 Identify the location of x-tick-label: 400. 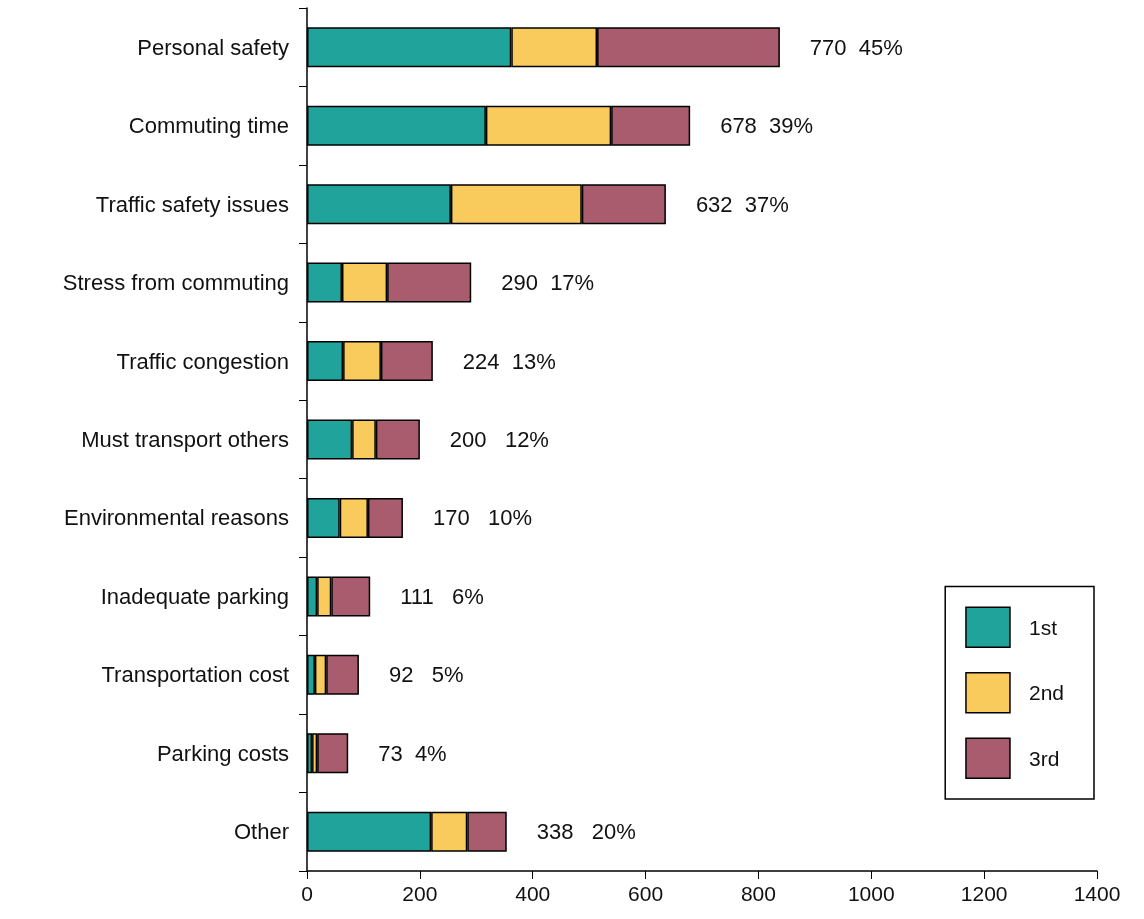
(533, 893).